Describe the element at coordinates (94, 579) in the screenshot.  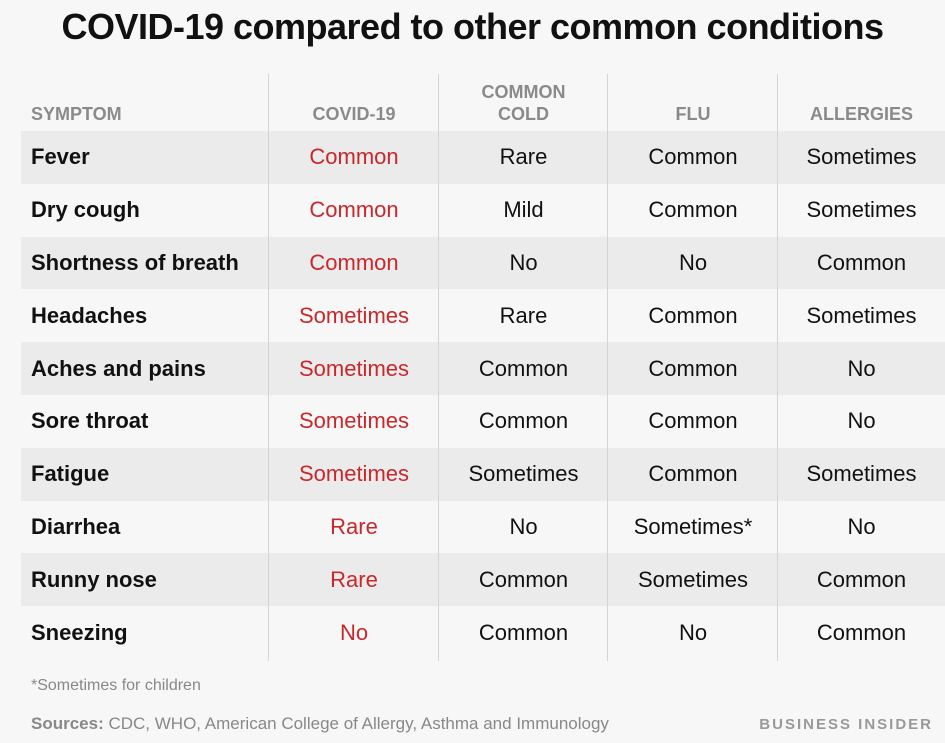
I see `cell-symptom: Runny nose` at that location.